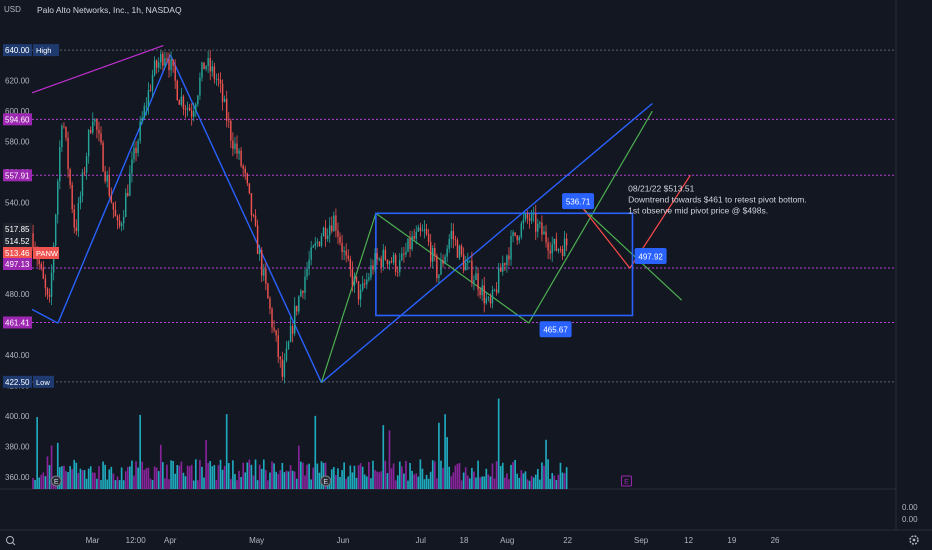  What do you see at coordinates (109, 10) in the screenshot?
I see `symbol-title: Palo Alto Networks, Inc., 1h, NASDAQ` at bounding box center [109, 10].